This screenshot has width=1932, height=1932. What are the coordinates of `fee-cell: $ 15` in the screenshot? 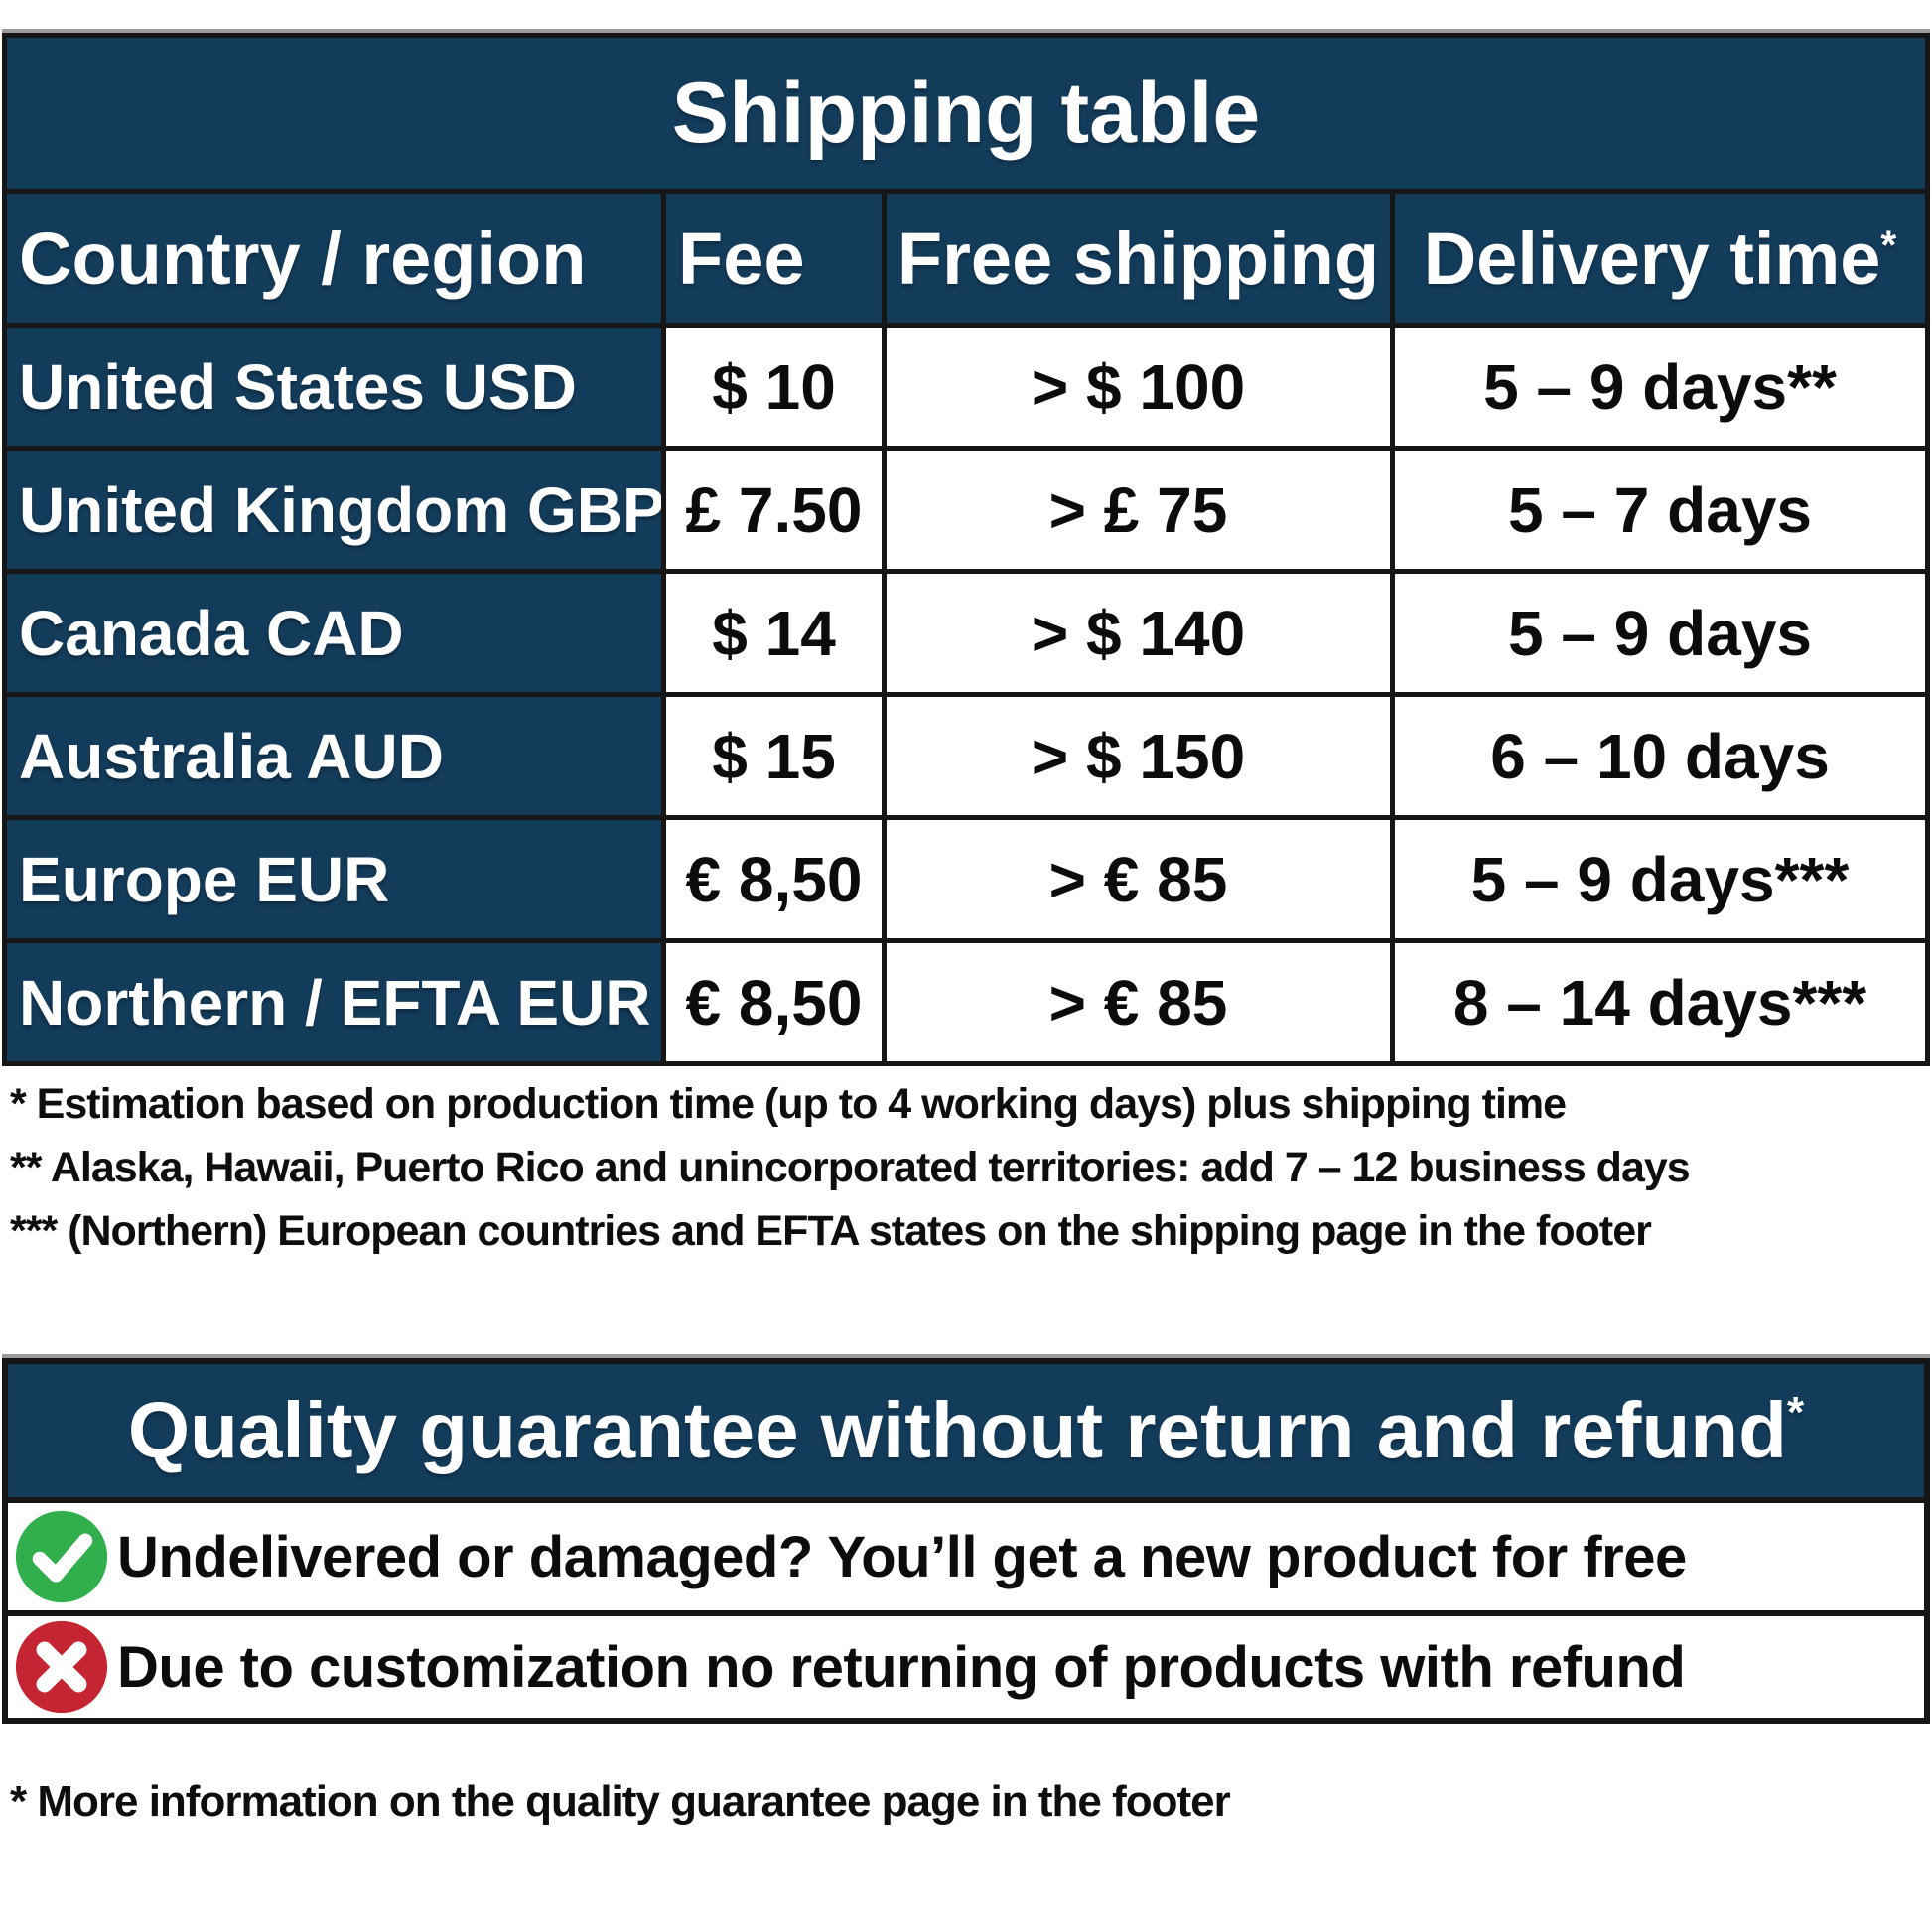 It's located at (774, 756).